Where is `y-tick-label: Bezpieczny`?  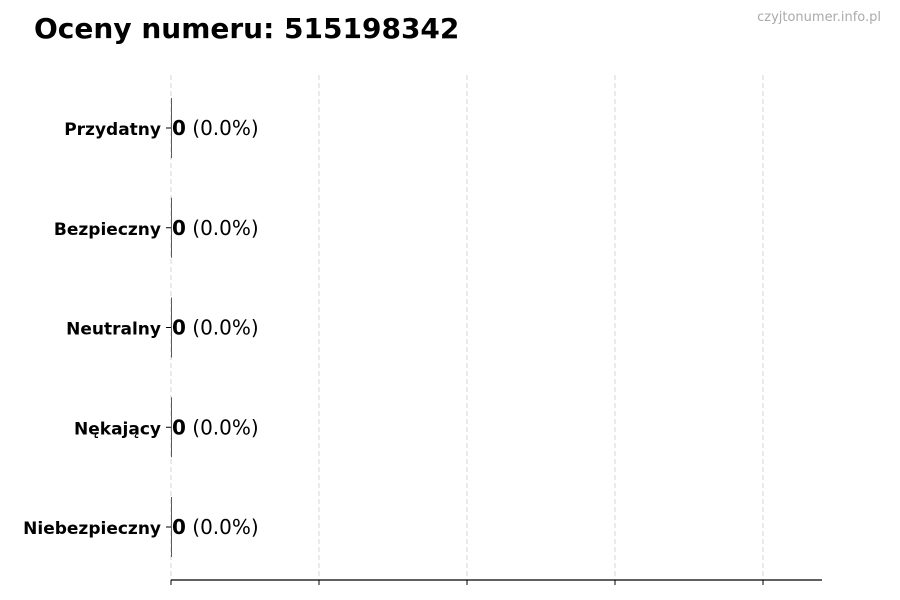 y-tick-label: Bezpieczny is located at coordinates (107, 230).